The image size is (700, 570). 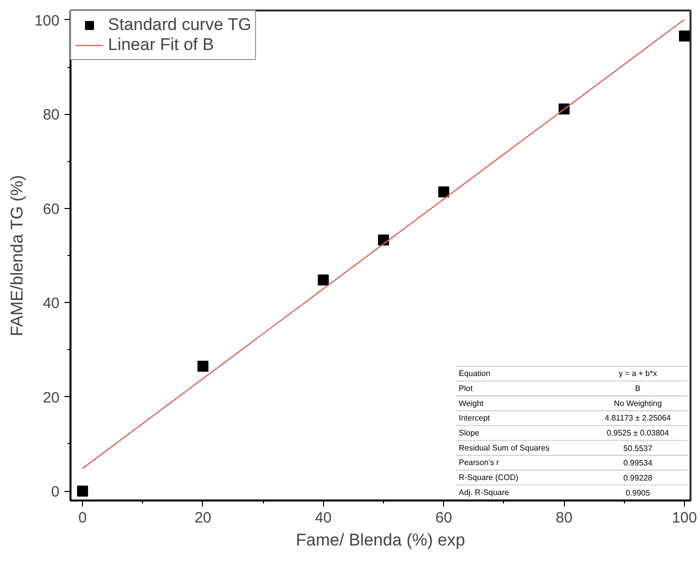 I want to click on annotation: Slope, so click(x=469, y=433).